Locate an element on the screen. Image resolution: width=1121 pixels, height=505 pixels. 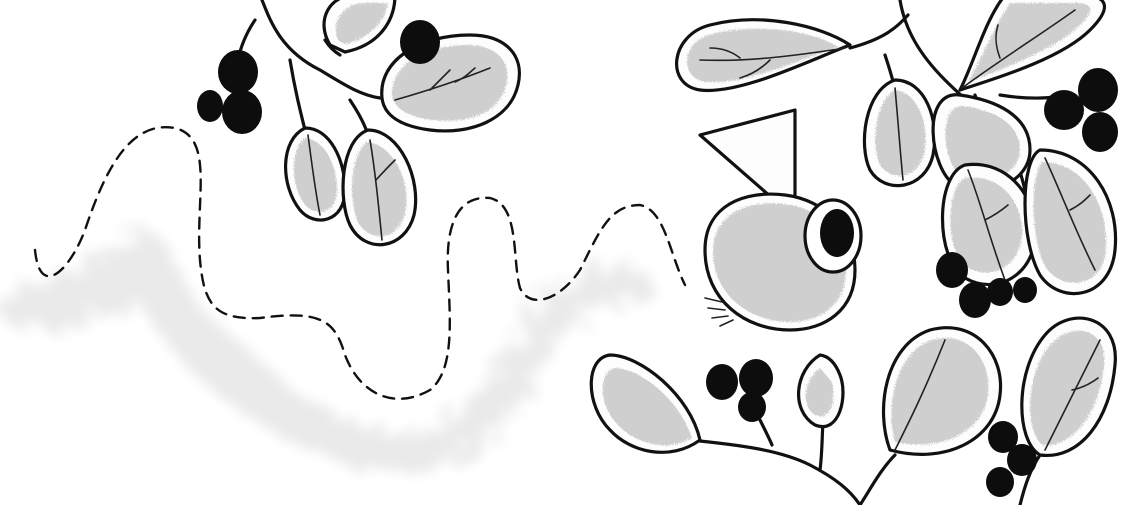
bird-eye is located at coordinates (833, 236).